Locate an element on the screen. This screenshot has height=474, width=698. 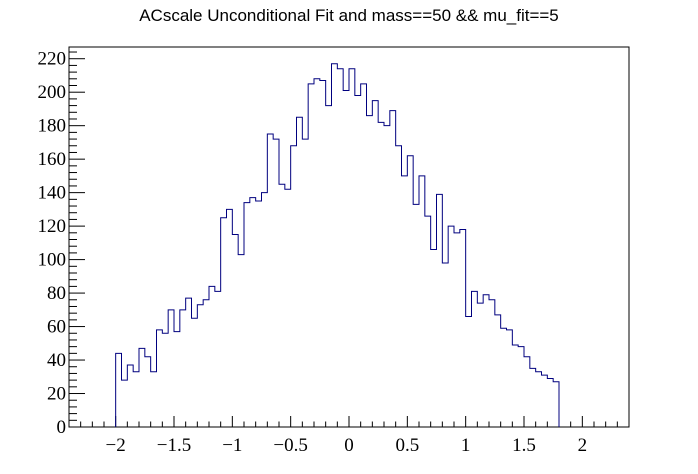
y-tick-label: 140 is located at coordinates (52, 193).